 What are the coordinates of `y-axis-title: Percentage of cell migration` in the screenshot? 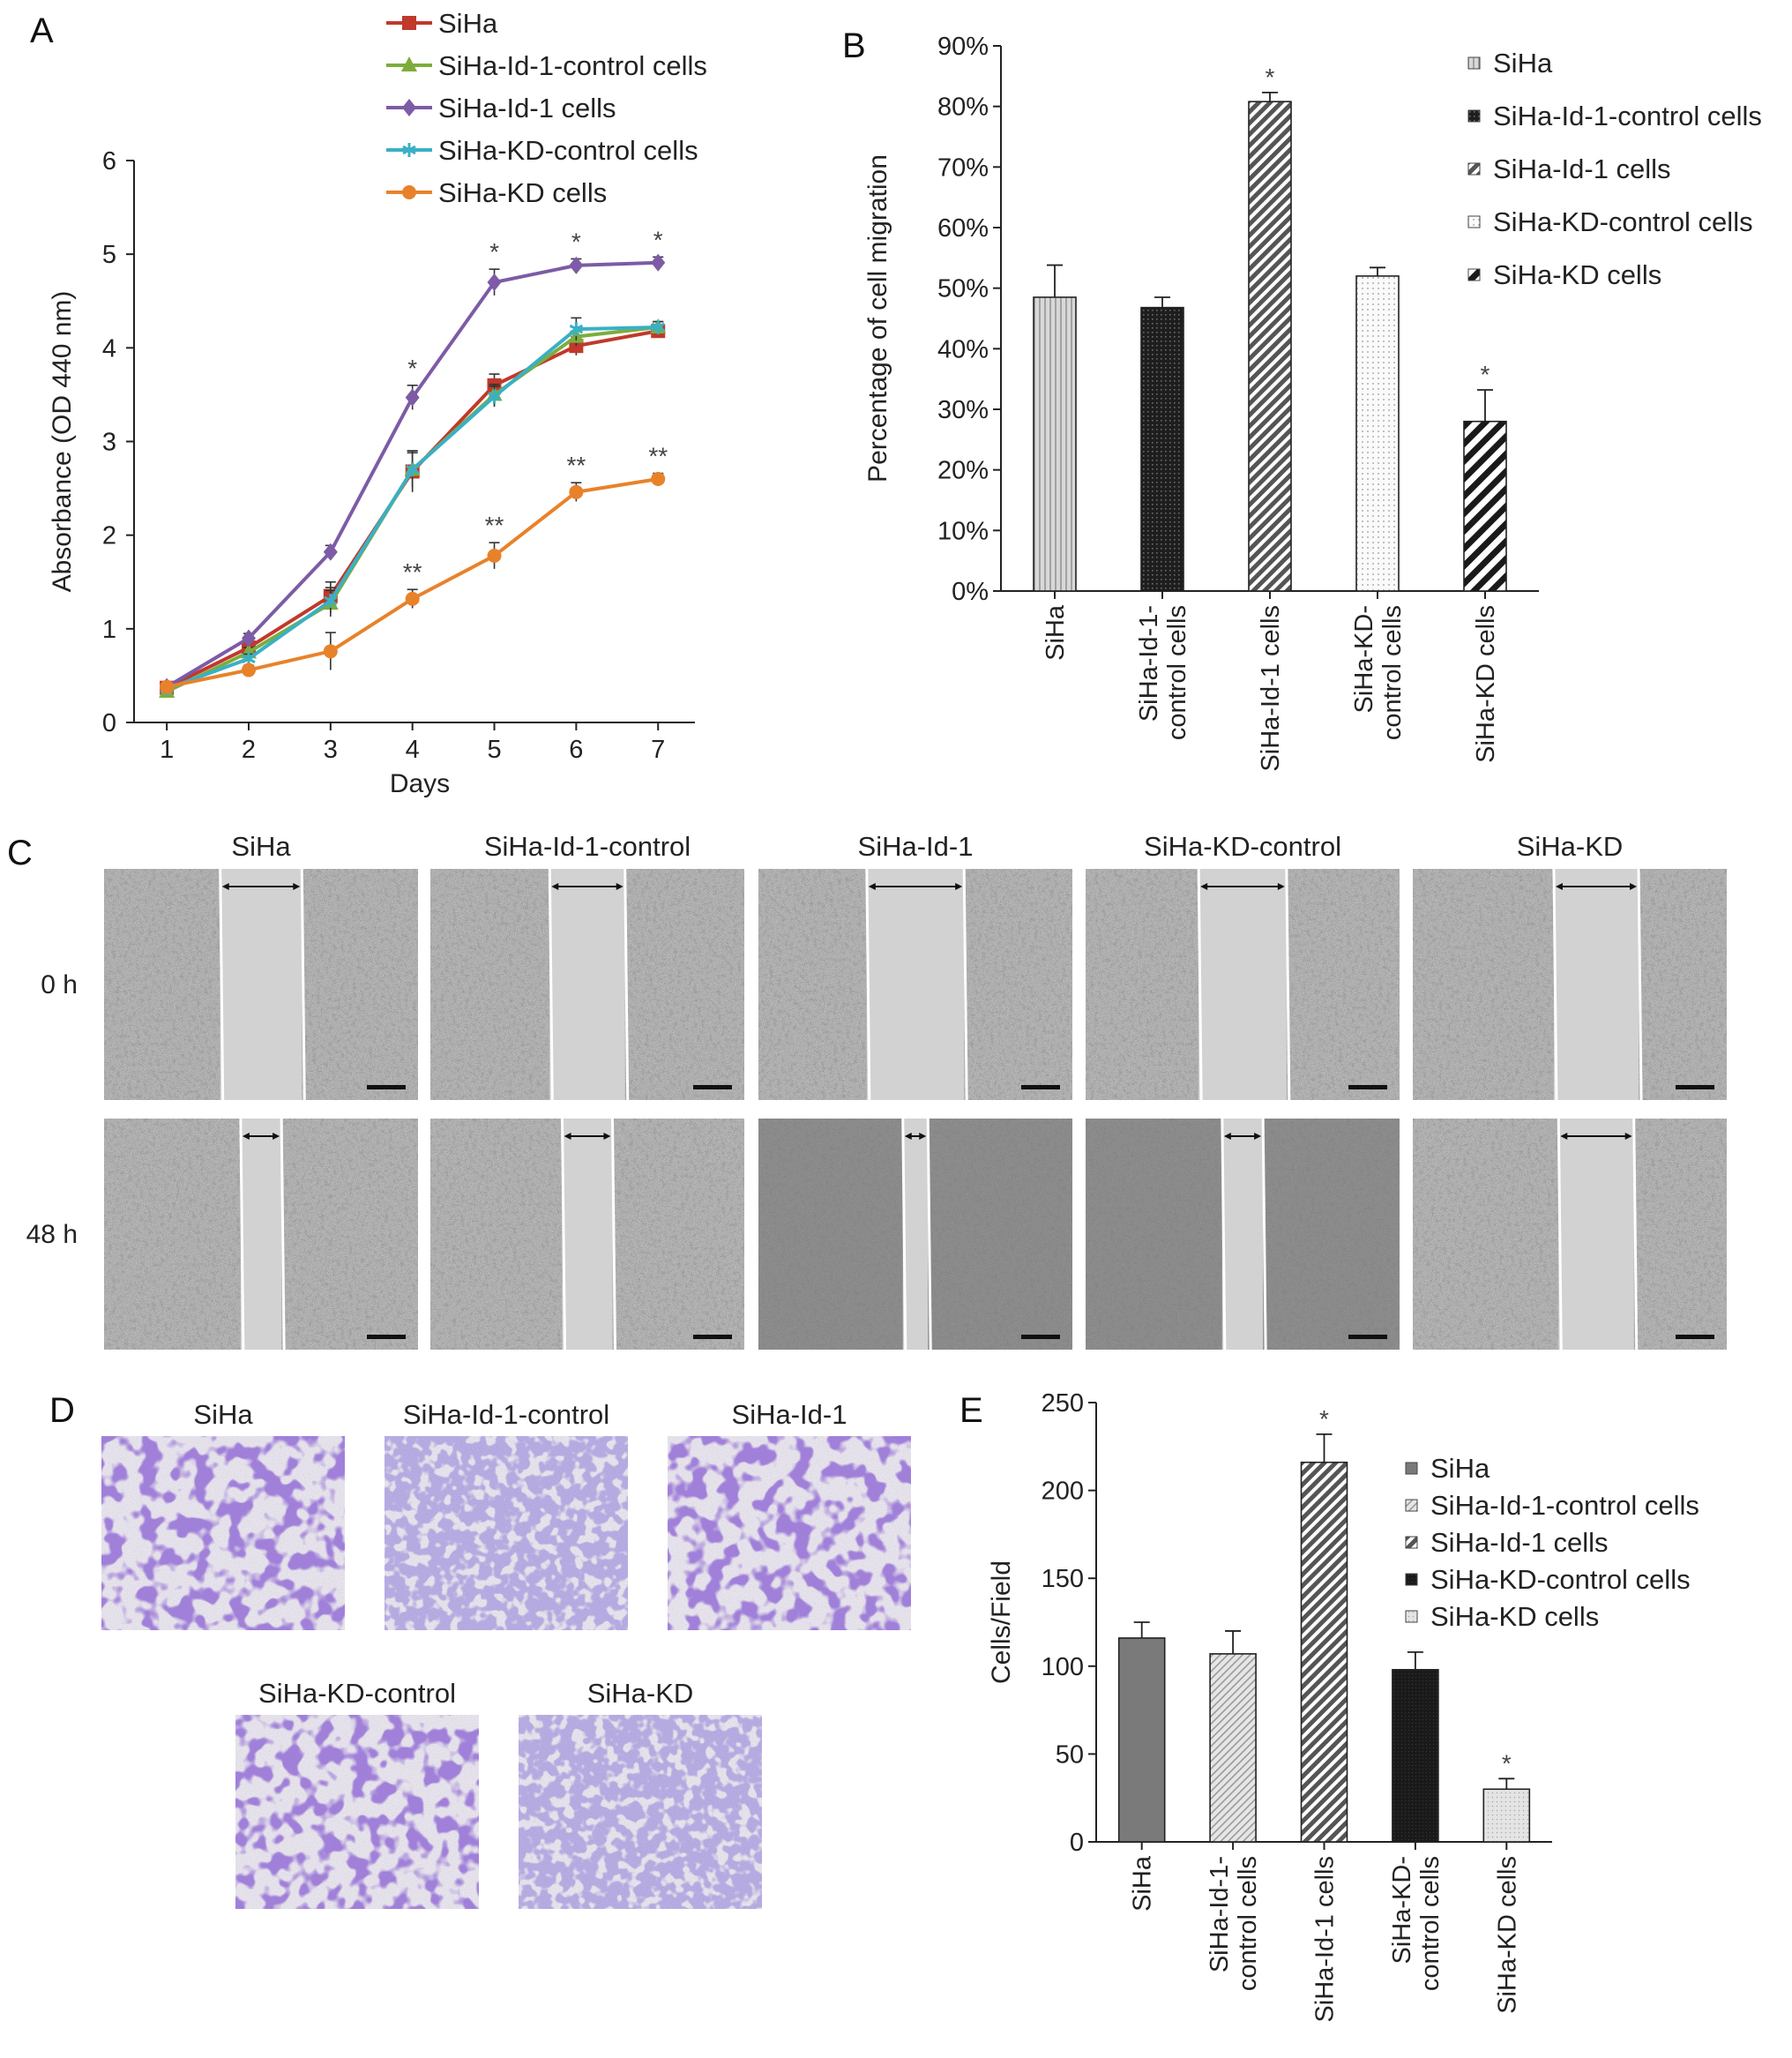 It's located at (877, 319).